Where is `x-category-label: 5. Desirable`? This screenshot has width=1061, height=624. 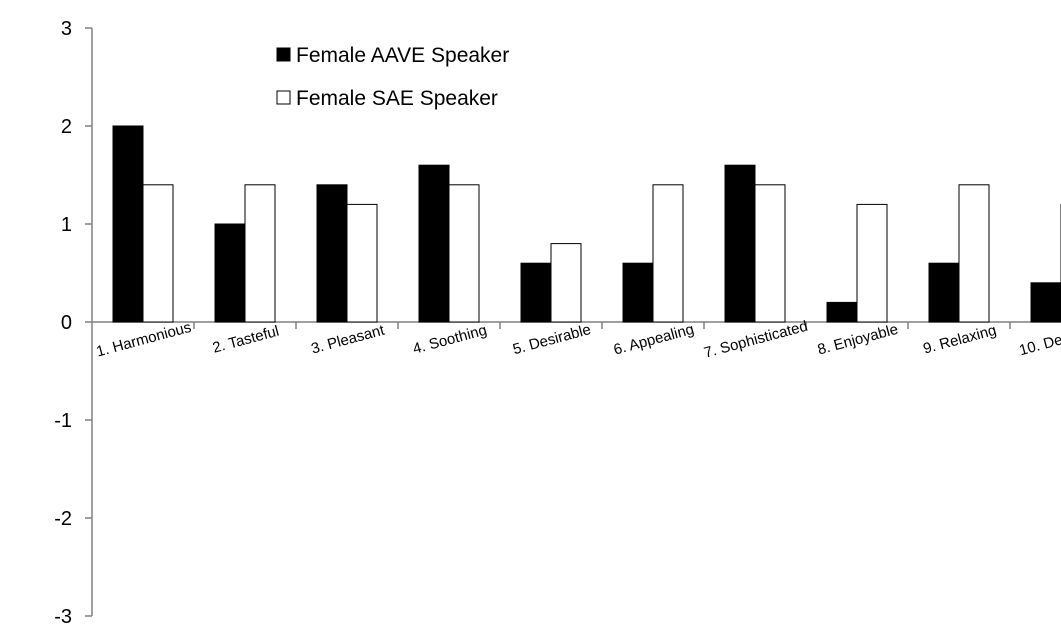 x-category-label: 5. Desirable is located at coordinates (552, 339).